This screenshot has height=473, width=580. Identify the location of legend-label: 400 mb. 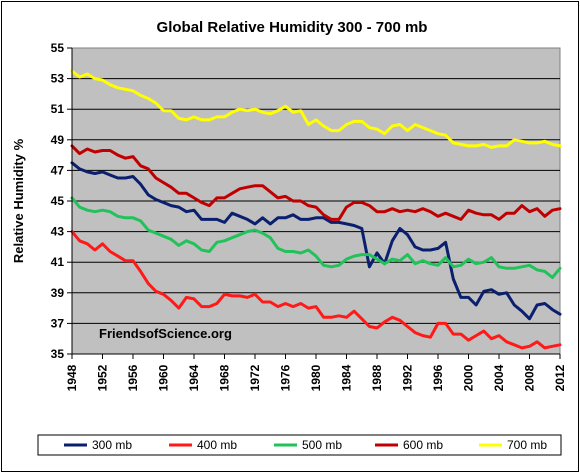
(217, 445).